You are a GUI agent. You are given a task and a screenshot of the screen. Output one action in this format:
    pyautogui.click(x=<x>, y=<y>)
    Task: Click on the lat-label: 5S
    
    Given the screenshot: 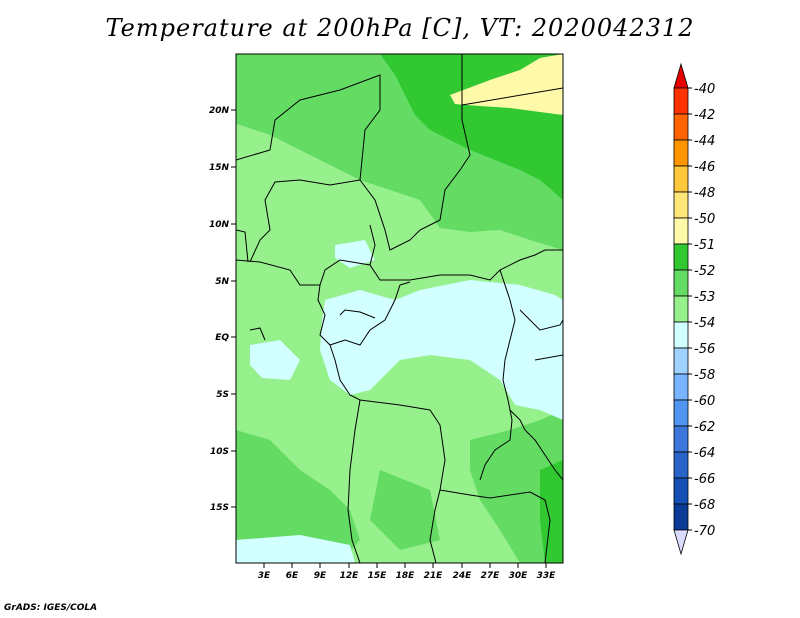 What is the action you would take?
    pyautogui.click(x=222, y=395)
    